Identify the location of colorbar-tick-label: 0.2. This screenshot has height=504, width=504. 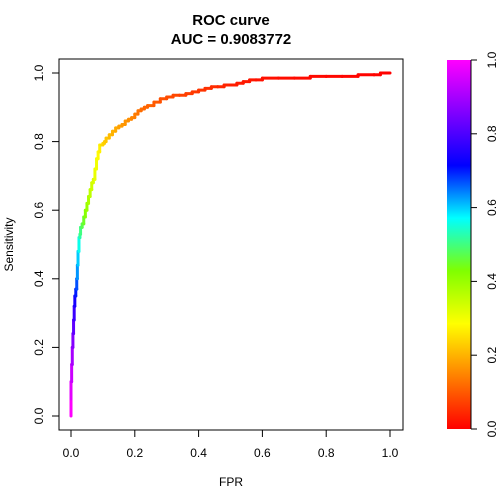
(492, 355).